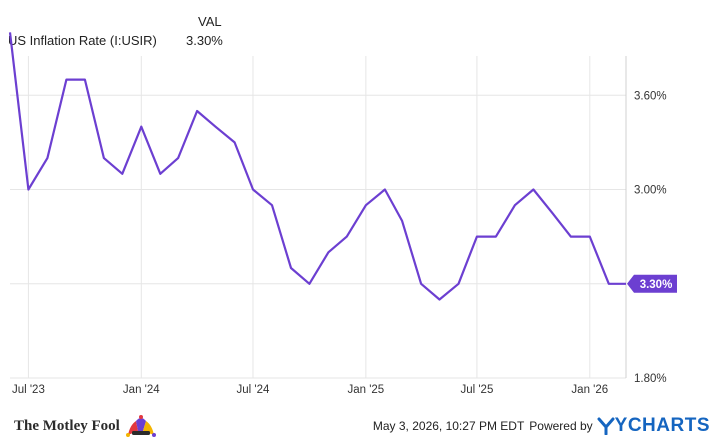 The width and height of the screenshot is (720, 441). What do you see at coordinates (140, 426) in the screenshot?
I see `jester-cap-icon` at bounding box center [140, 426].